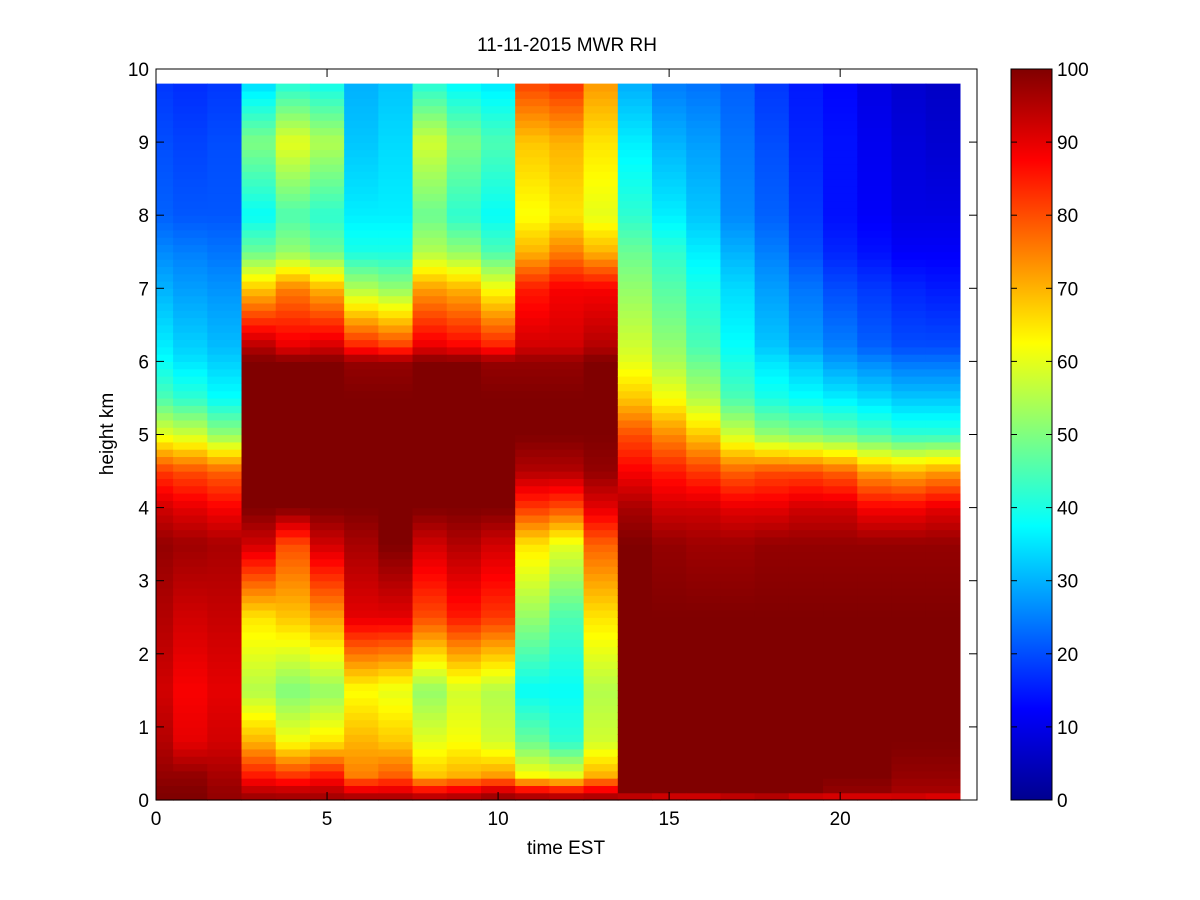 The image size is (1200, 900). What do you see at coordinates (143, 216) in the screenshot?
I see `y-tick-label: 8` at bounding box center [143, 216].